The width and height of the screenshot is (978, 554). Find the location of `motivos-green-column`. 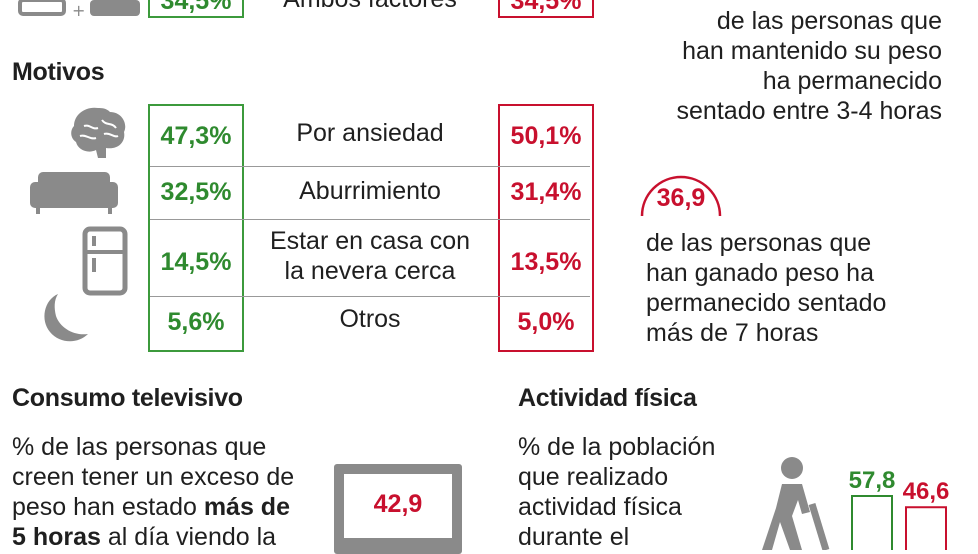

motivos-green-column is located at coordinates (196, 228).